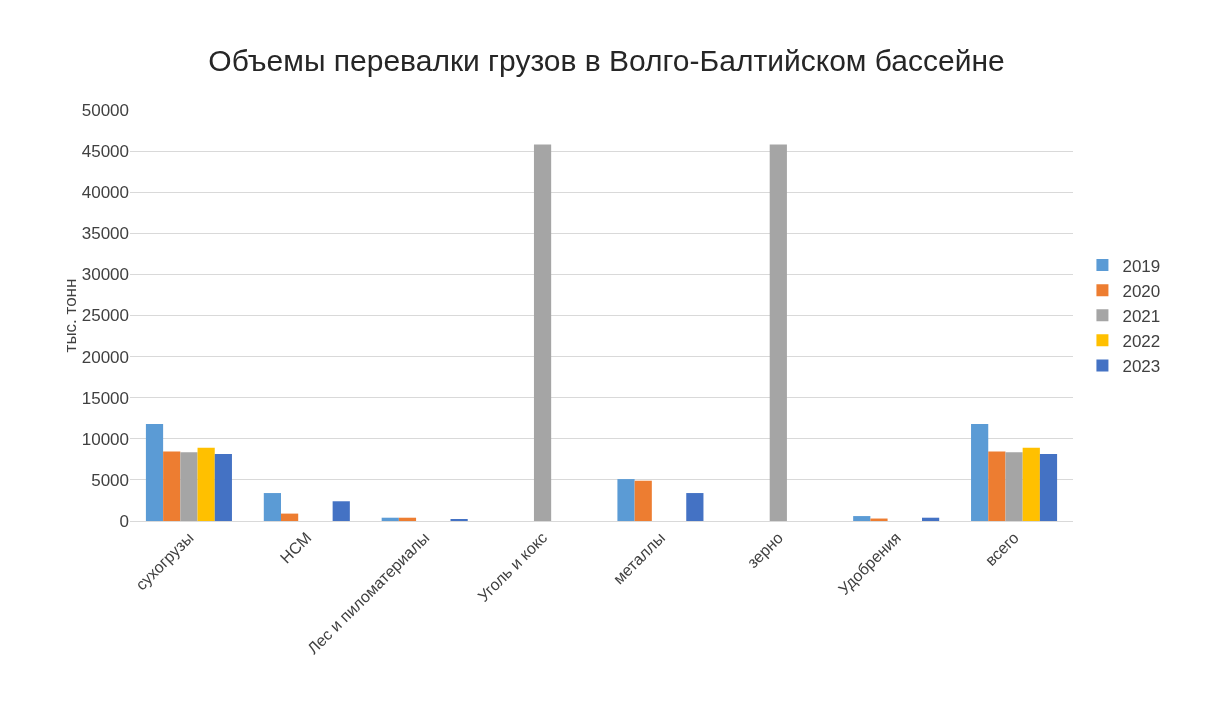  What do you see at coordinates (1141, 291) in the screenshot?
I see `legend-label: 2020` at bounding box center [1141, 291].